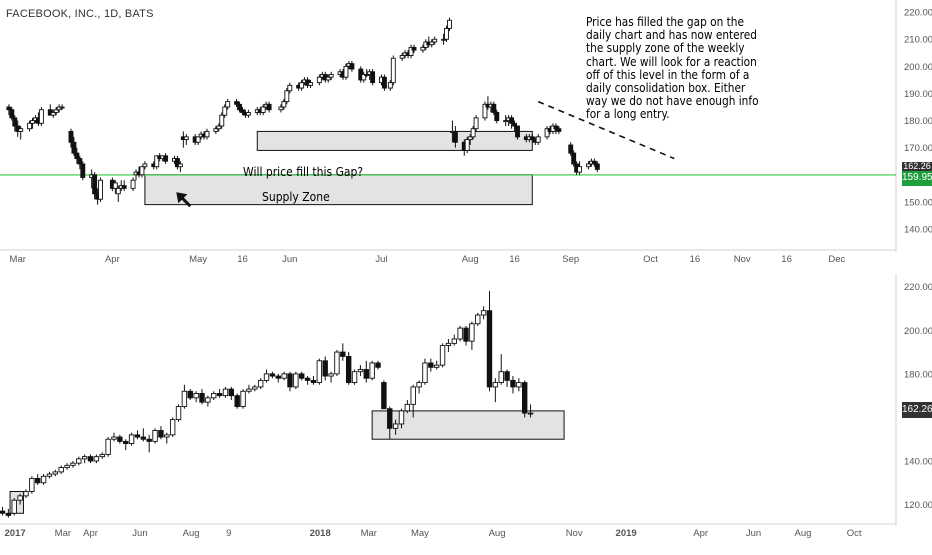 Image resolution: width=932 pixels, height=555 pixels. What do you see at coordinates (918, 94) in the screenshot?
I see `y-tick-label-1-3: 190.00` at bounding box center [918, 94].